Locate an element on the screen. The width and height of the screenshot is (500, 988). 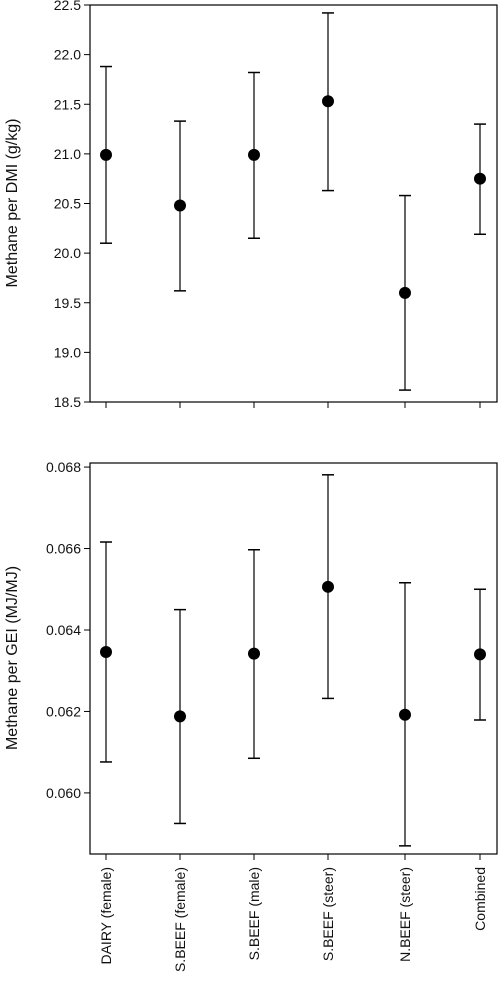
bottom-y-ticks: 0.060 0.062 0.064 0.066 0.068 is located at coordinates (68, 630).